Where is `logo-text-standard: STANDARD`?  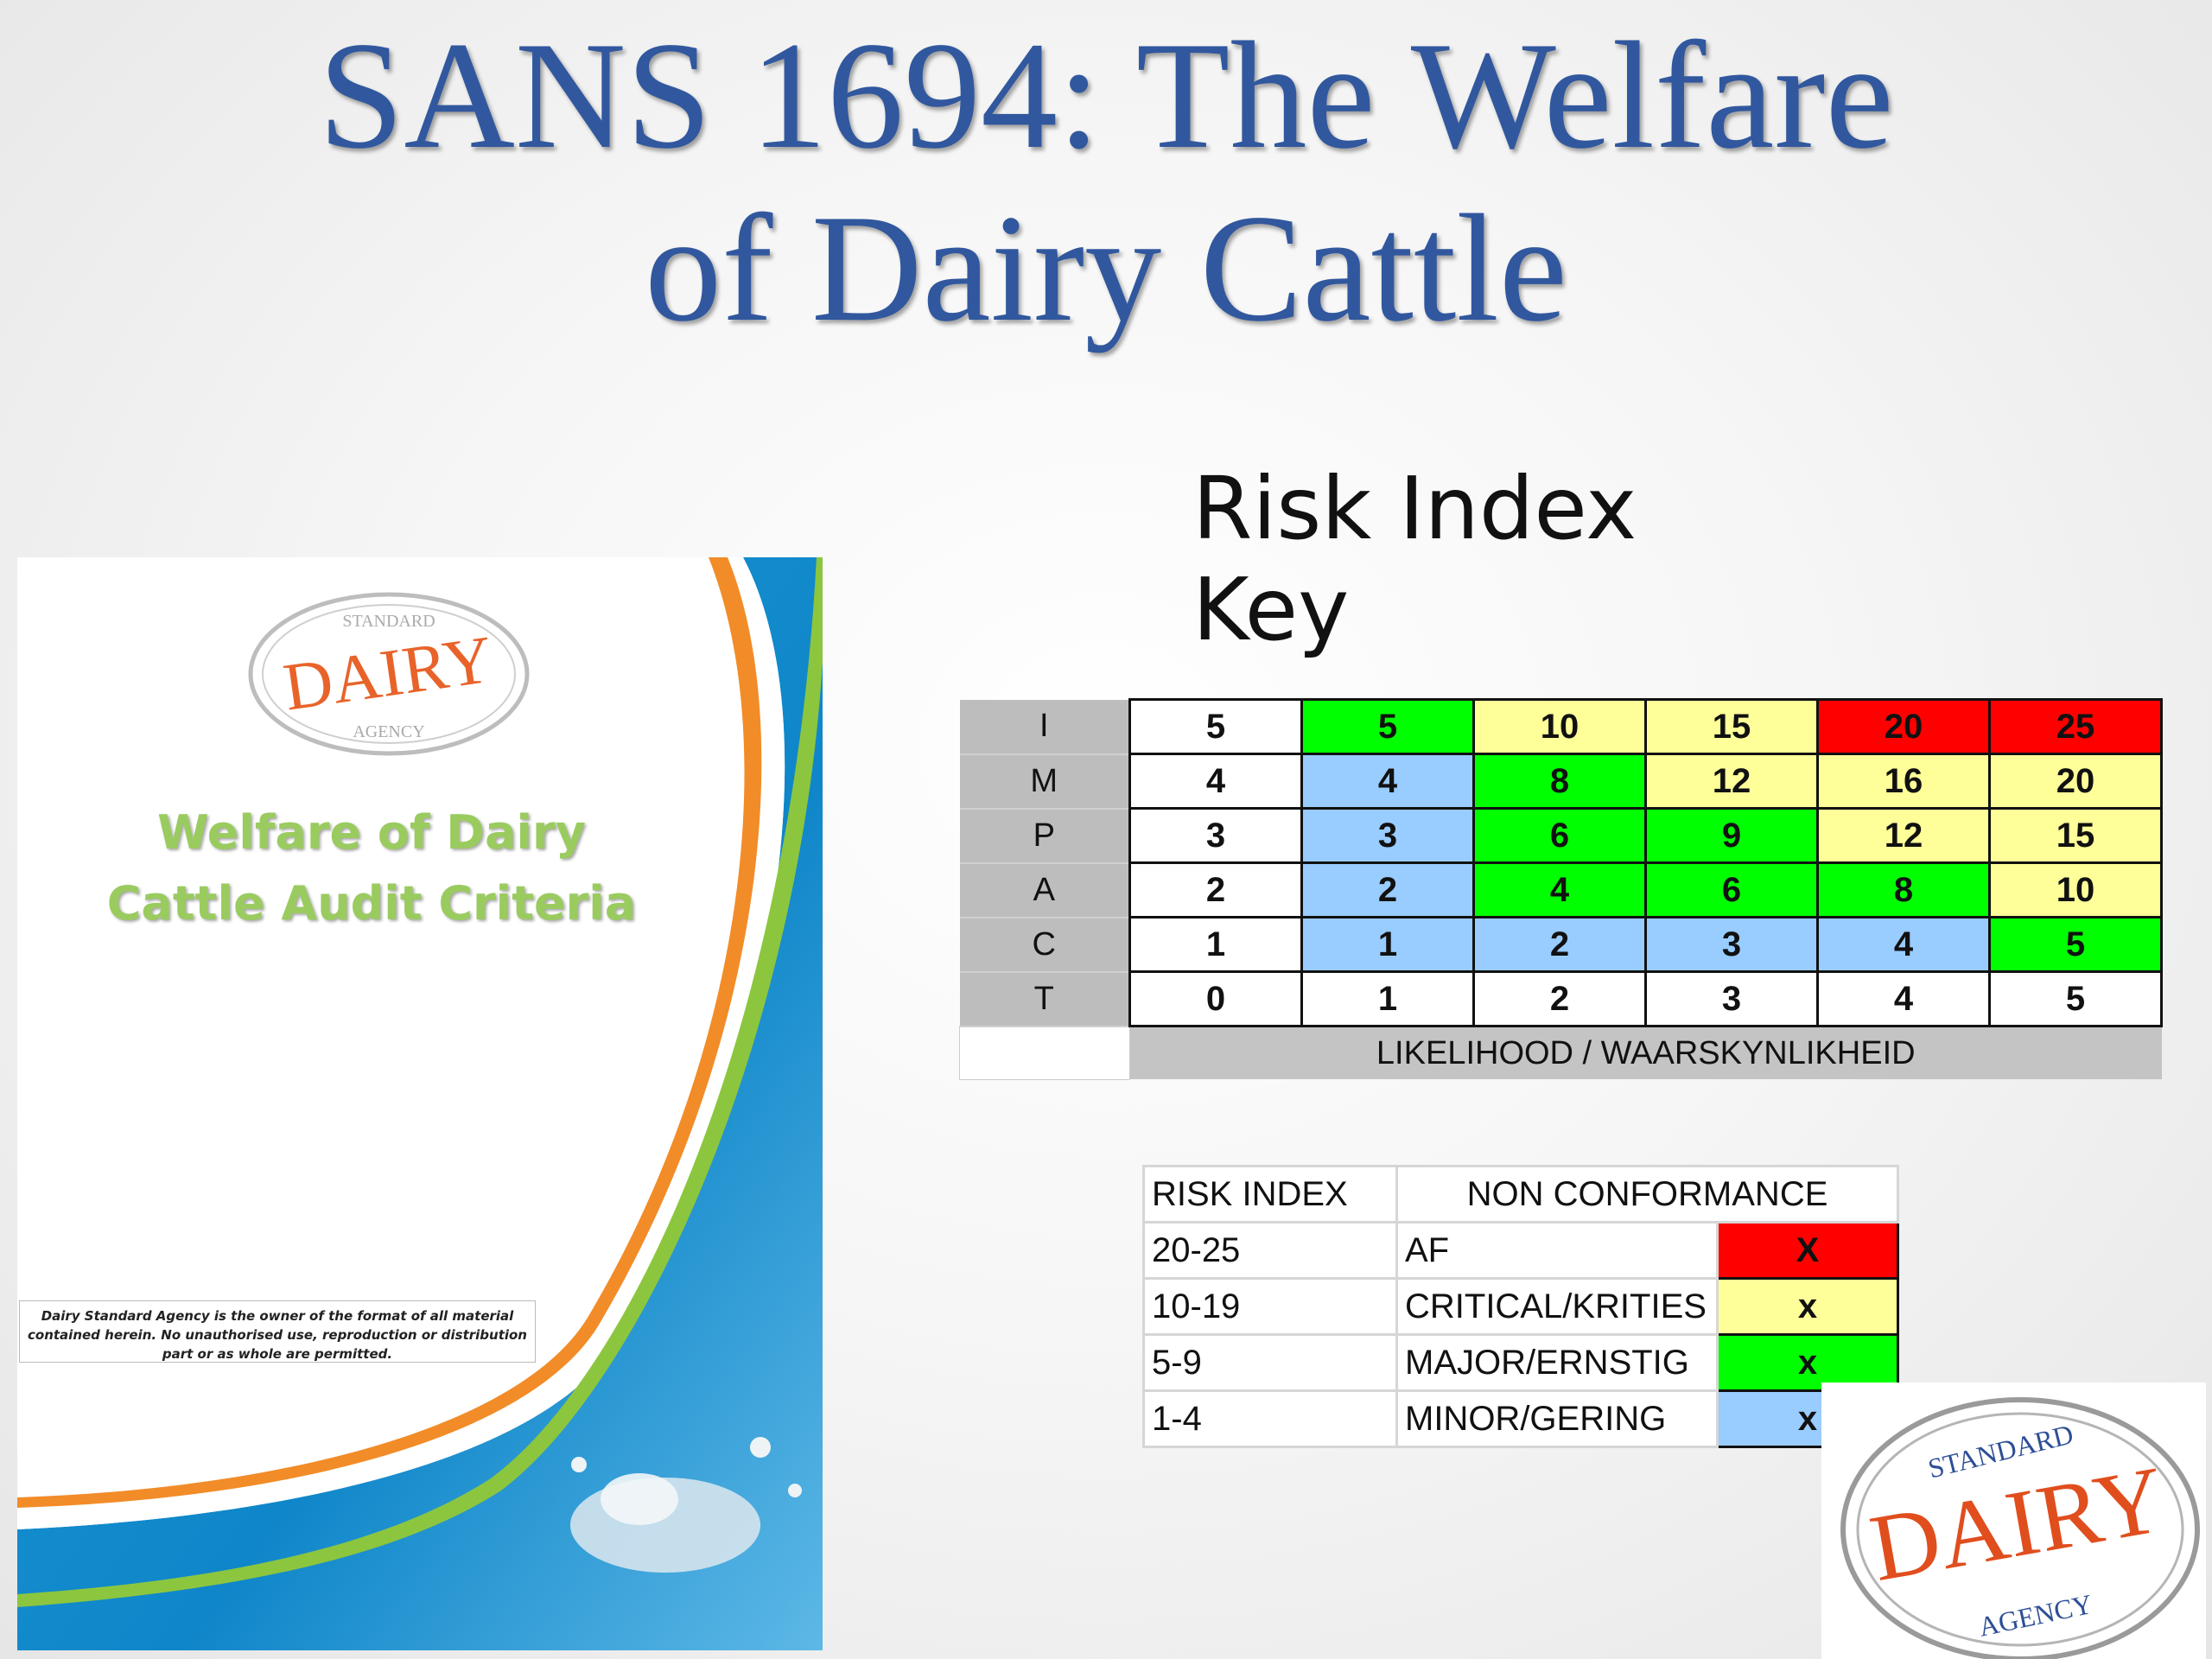 logo-text-standard: STANDARD is located at coordinates (388, 621).